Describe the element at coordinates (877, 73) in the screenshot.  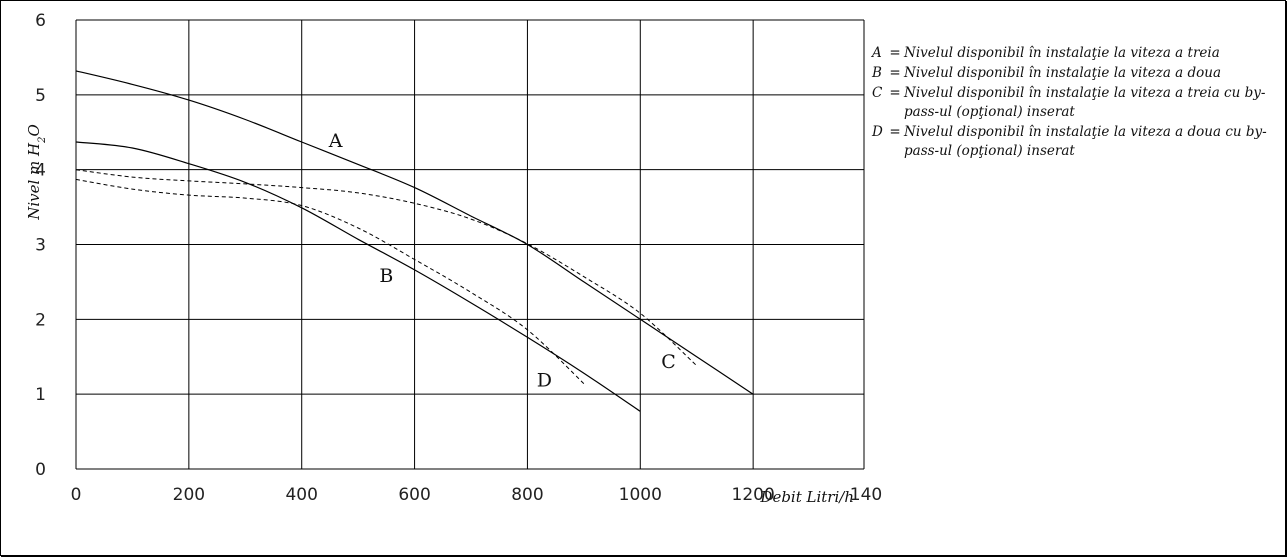
I see `legend-key: B` at that location.